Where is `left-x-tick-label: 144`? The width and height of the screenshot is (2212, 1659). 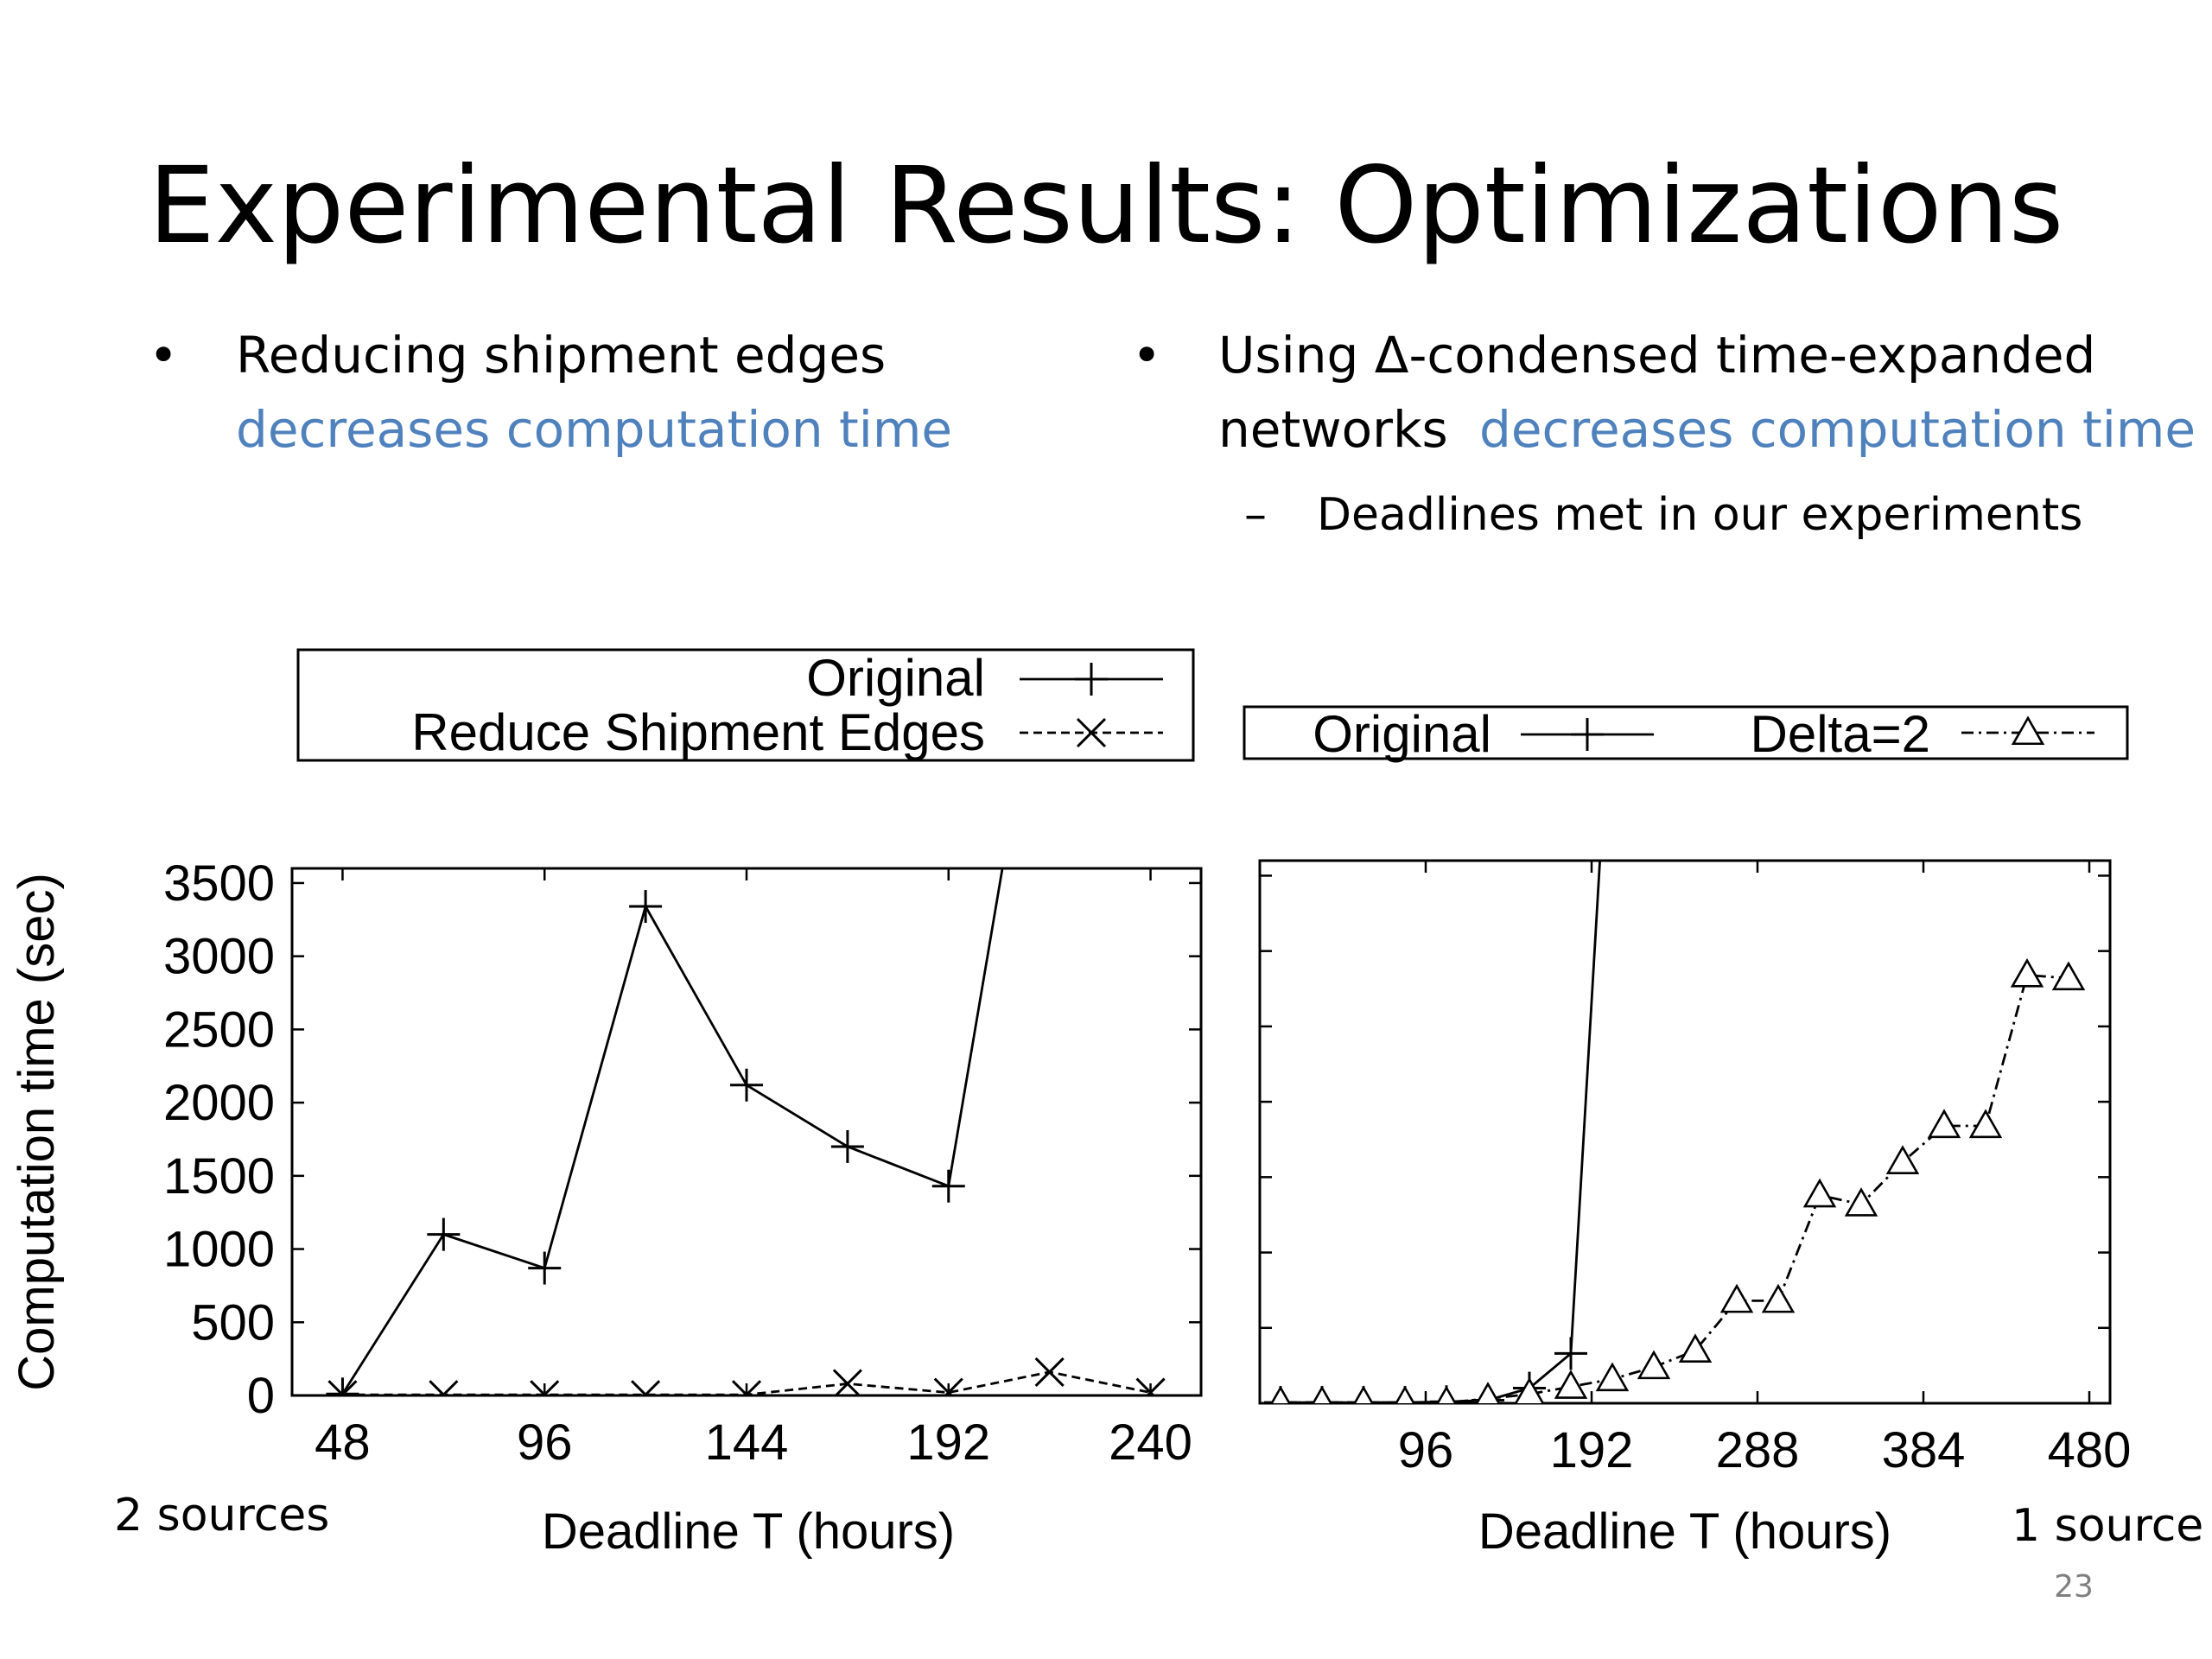 left-x-tick-label: 144 is located at coordinates (747, 1442).